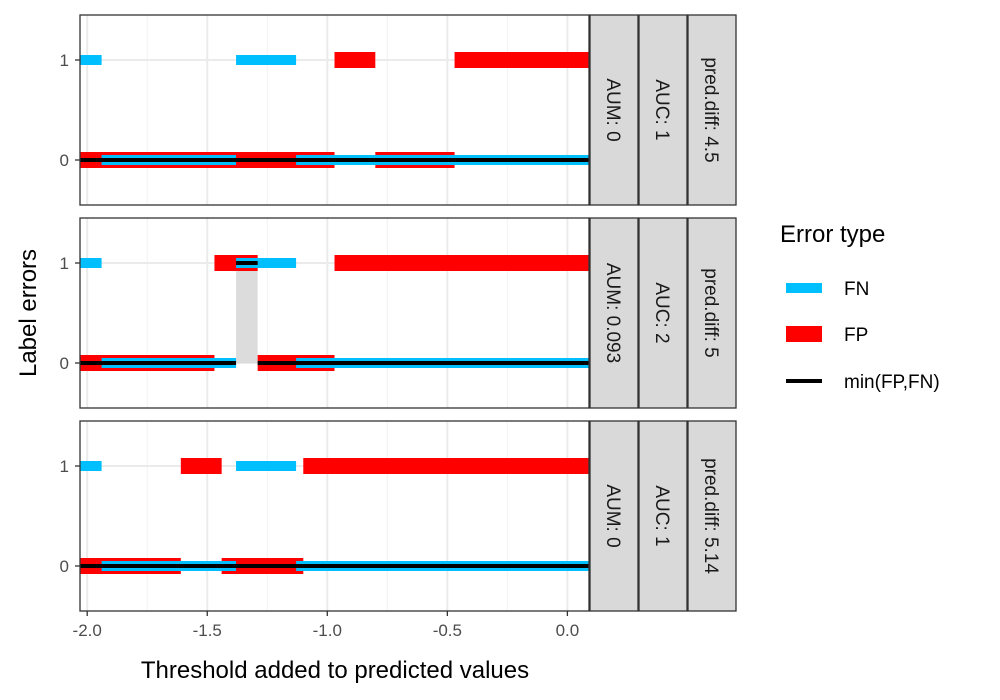  What do you see at coordinates (827, 335) in the screenshot?
I see `legend-item: FP` at bounding box center [827, 335].